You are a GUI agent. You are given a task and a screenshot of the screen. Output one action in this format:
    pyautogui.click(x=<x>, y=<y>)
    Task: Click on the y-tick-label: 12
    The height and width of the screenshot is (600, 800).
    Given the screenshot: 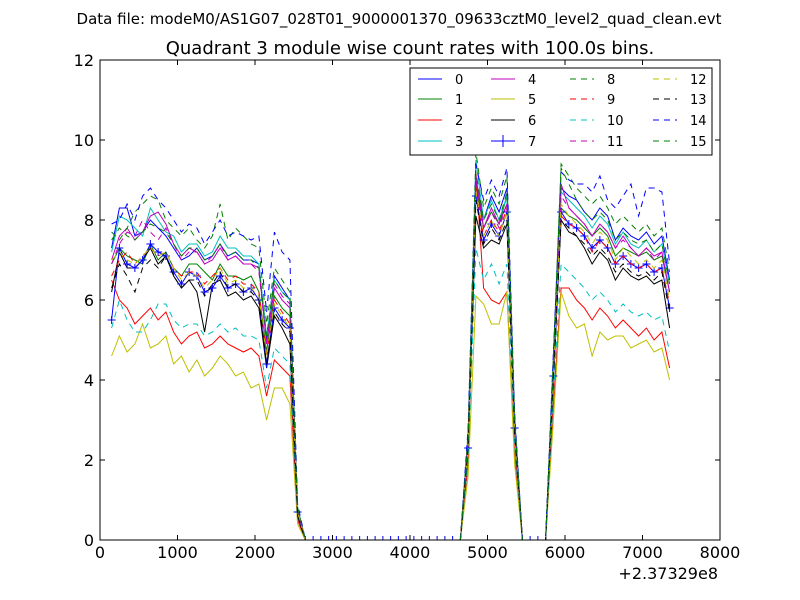 What is the action you would take?
    pyautogui.click(x=84, y=60)
    